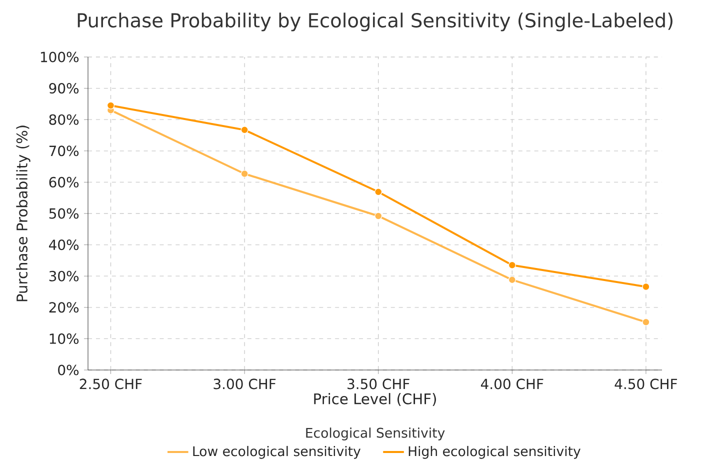  I want to click on x-axis-title: Price Level (CHF), so click(375, 399).